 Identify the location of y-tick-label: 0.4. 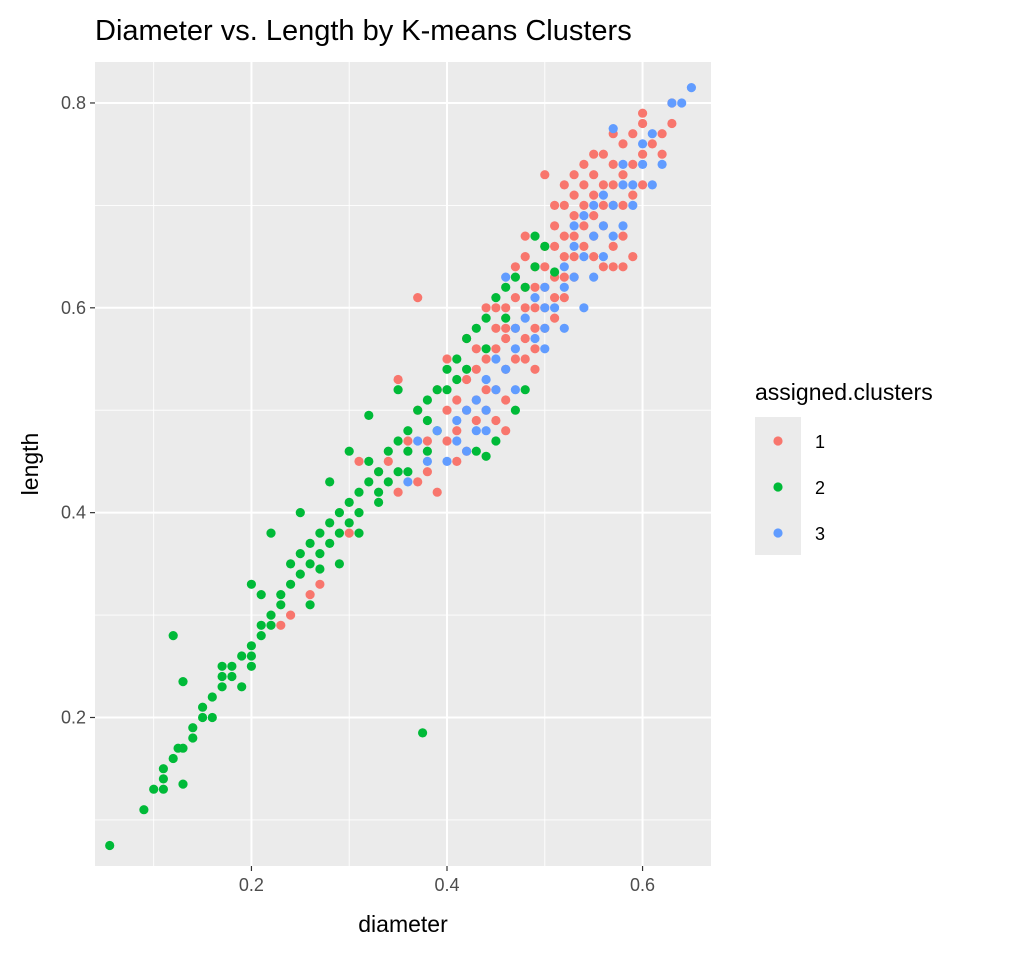
(73, 513).